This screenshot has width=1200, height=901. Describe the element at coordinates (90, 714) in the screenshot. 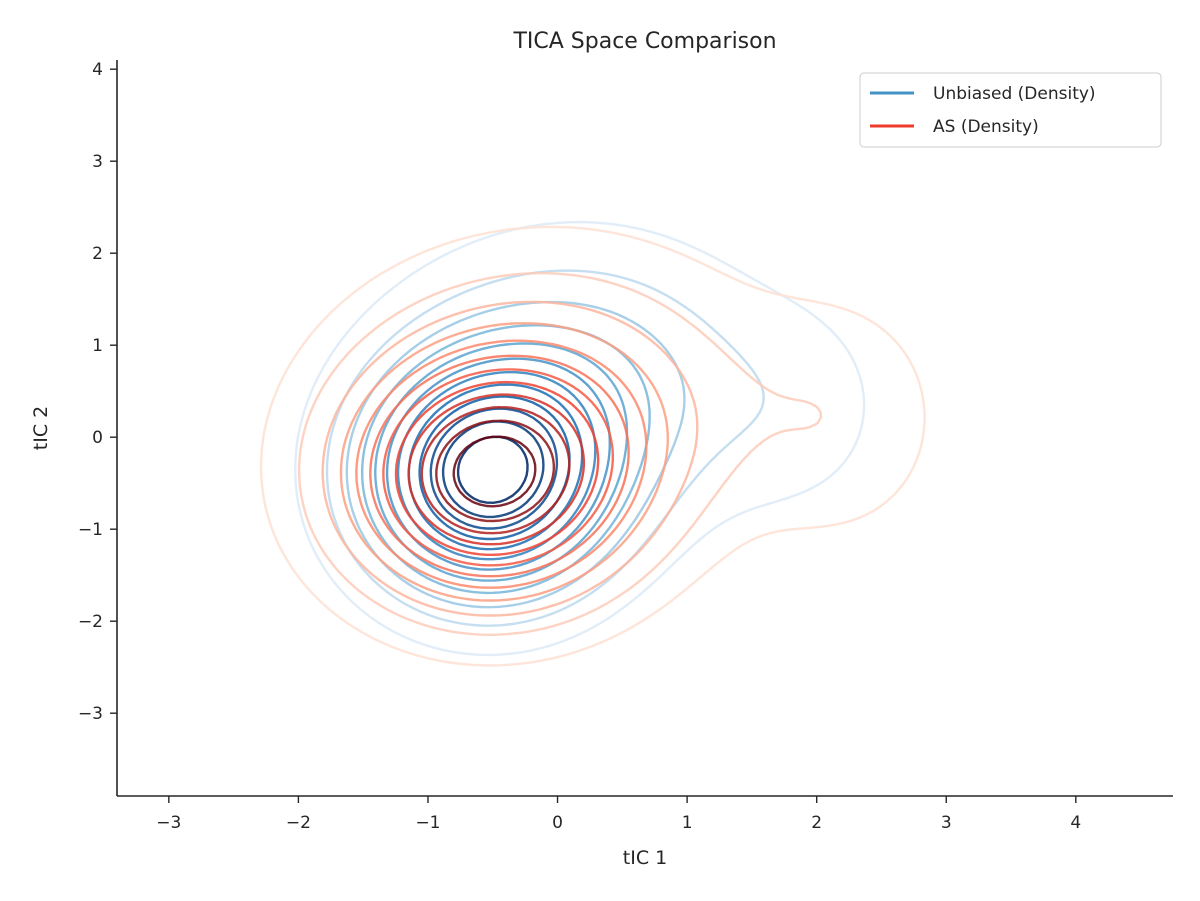

I see `y-tick-label: −3` at that location.